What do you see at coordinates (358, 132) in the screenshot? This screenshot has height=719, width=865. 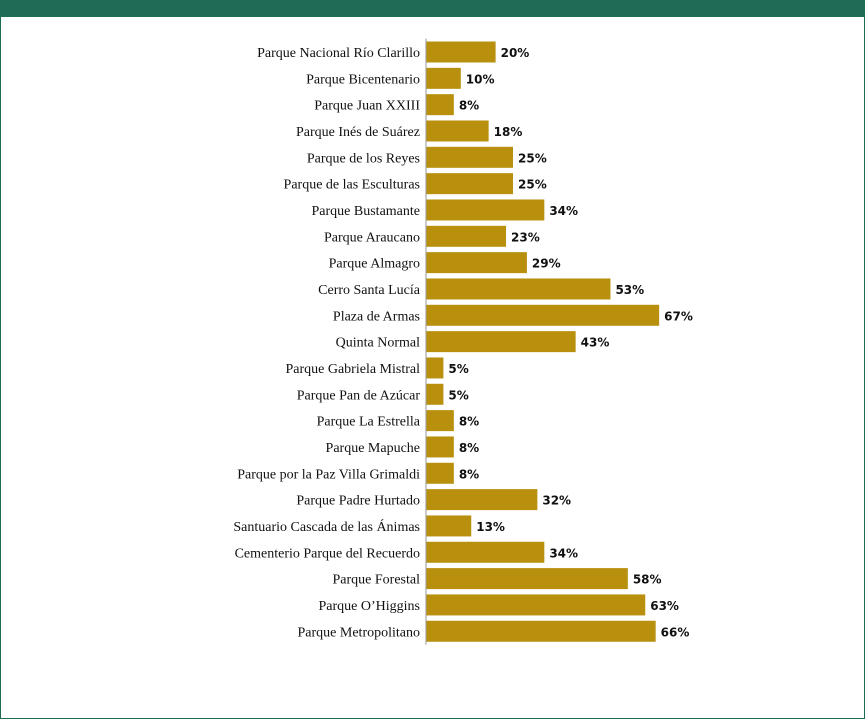 I see `category-label: Parque Inés de Suárez` at bounding box center [358, 132].